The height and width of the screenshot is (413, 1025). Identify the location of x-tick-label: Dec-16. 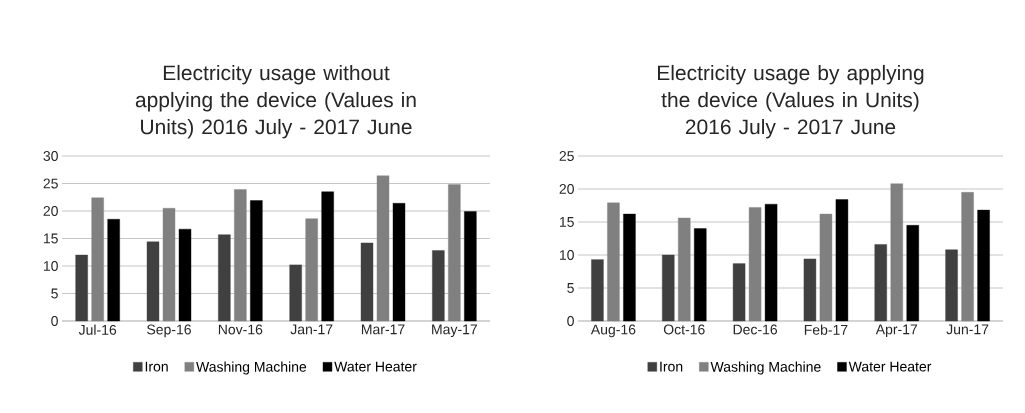
(755, 329).